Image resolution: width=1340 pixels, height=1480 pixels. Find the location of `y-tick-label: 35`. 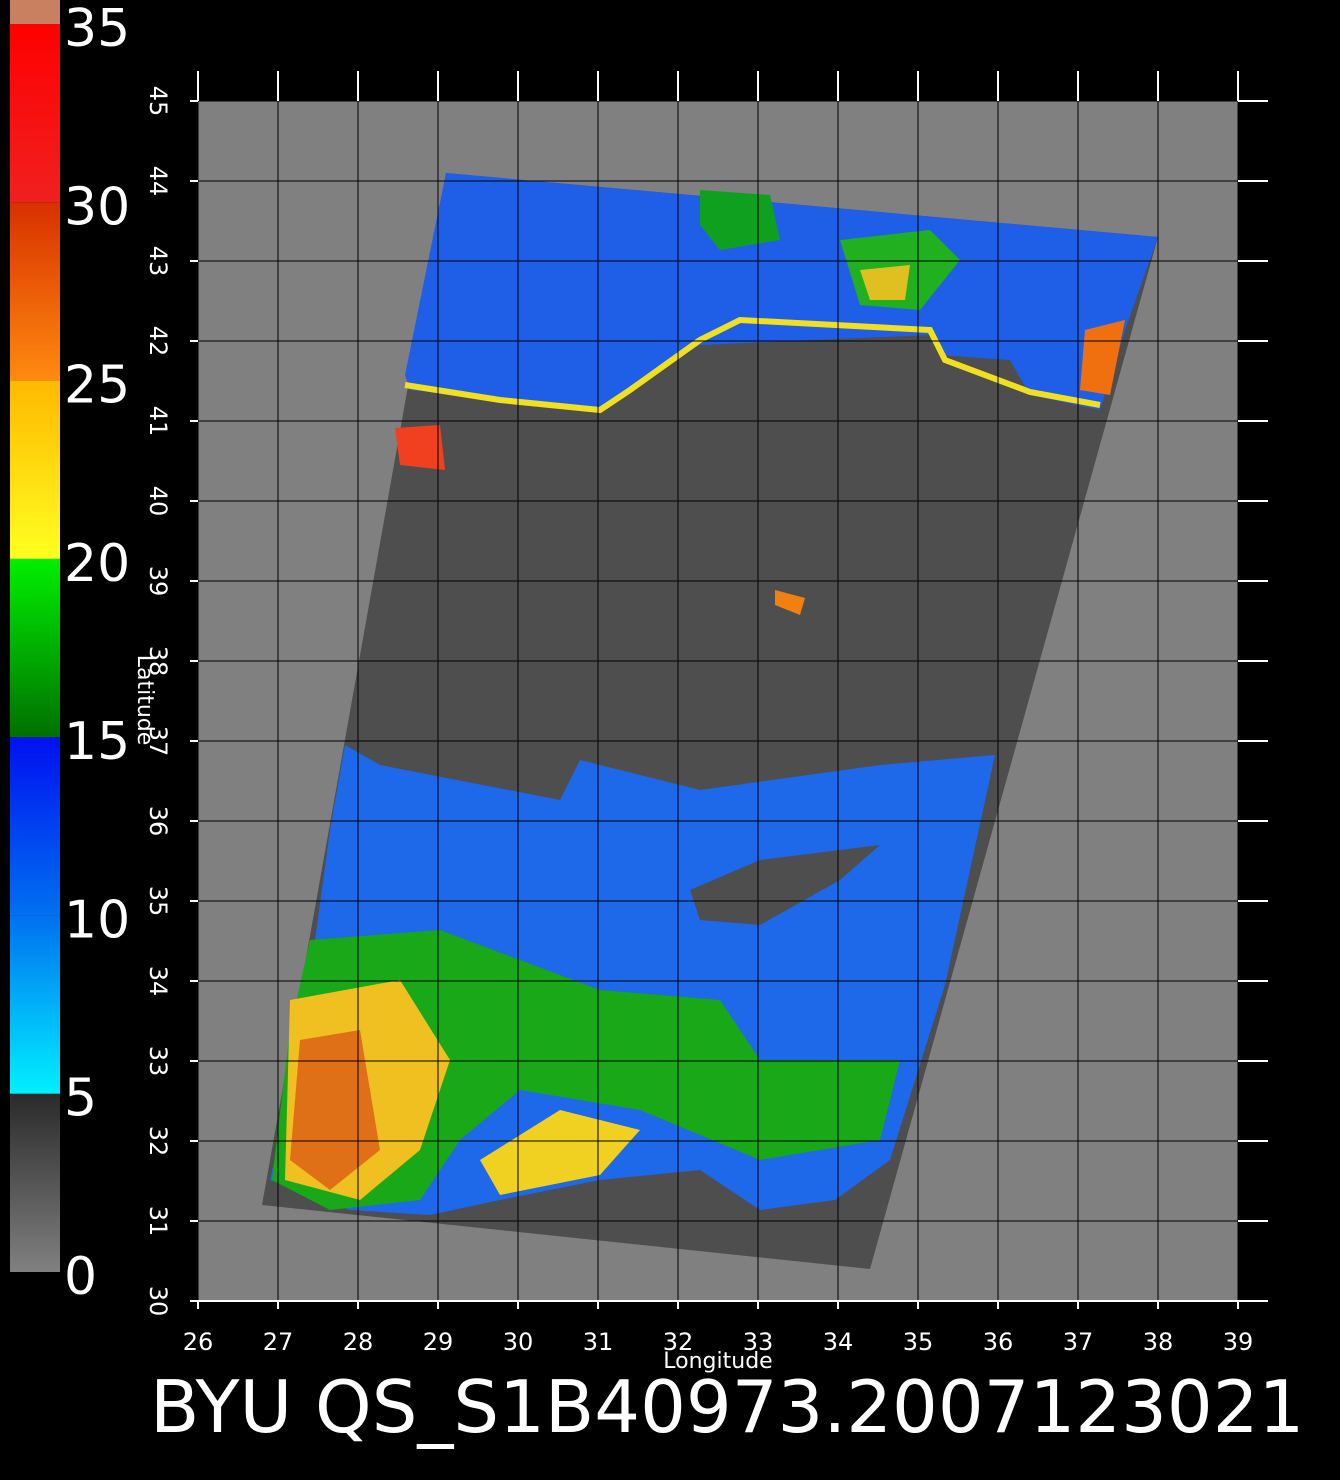

y-tick-label: 35 is located at coordinates (158, 901).